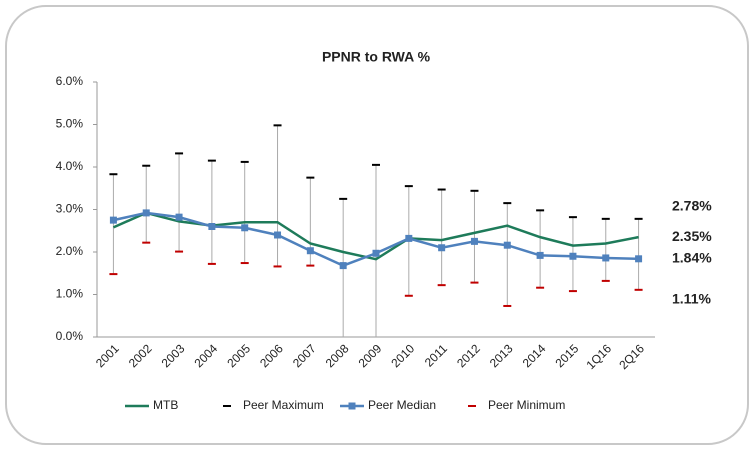  What do you see at coordinates (70, 81) in the screenshot?
I see `y-tick-label: 6.0%` at bounding box center [70, 81].